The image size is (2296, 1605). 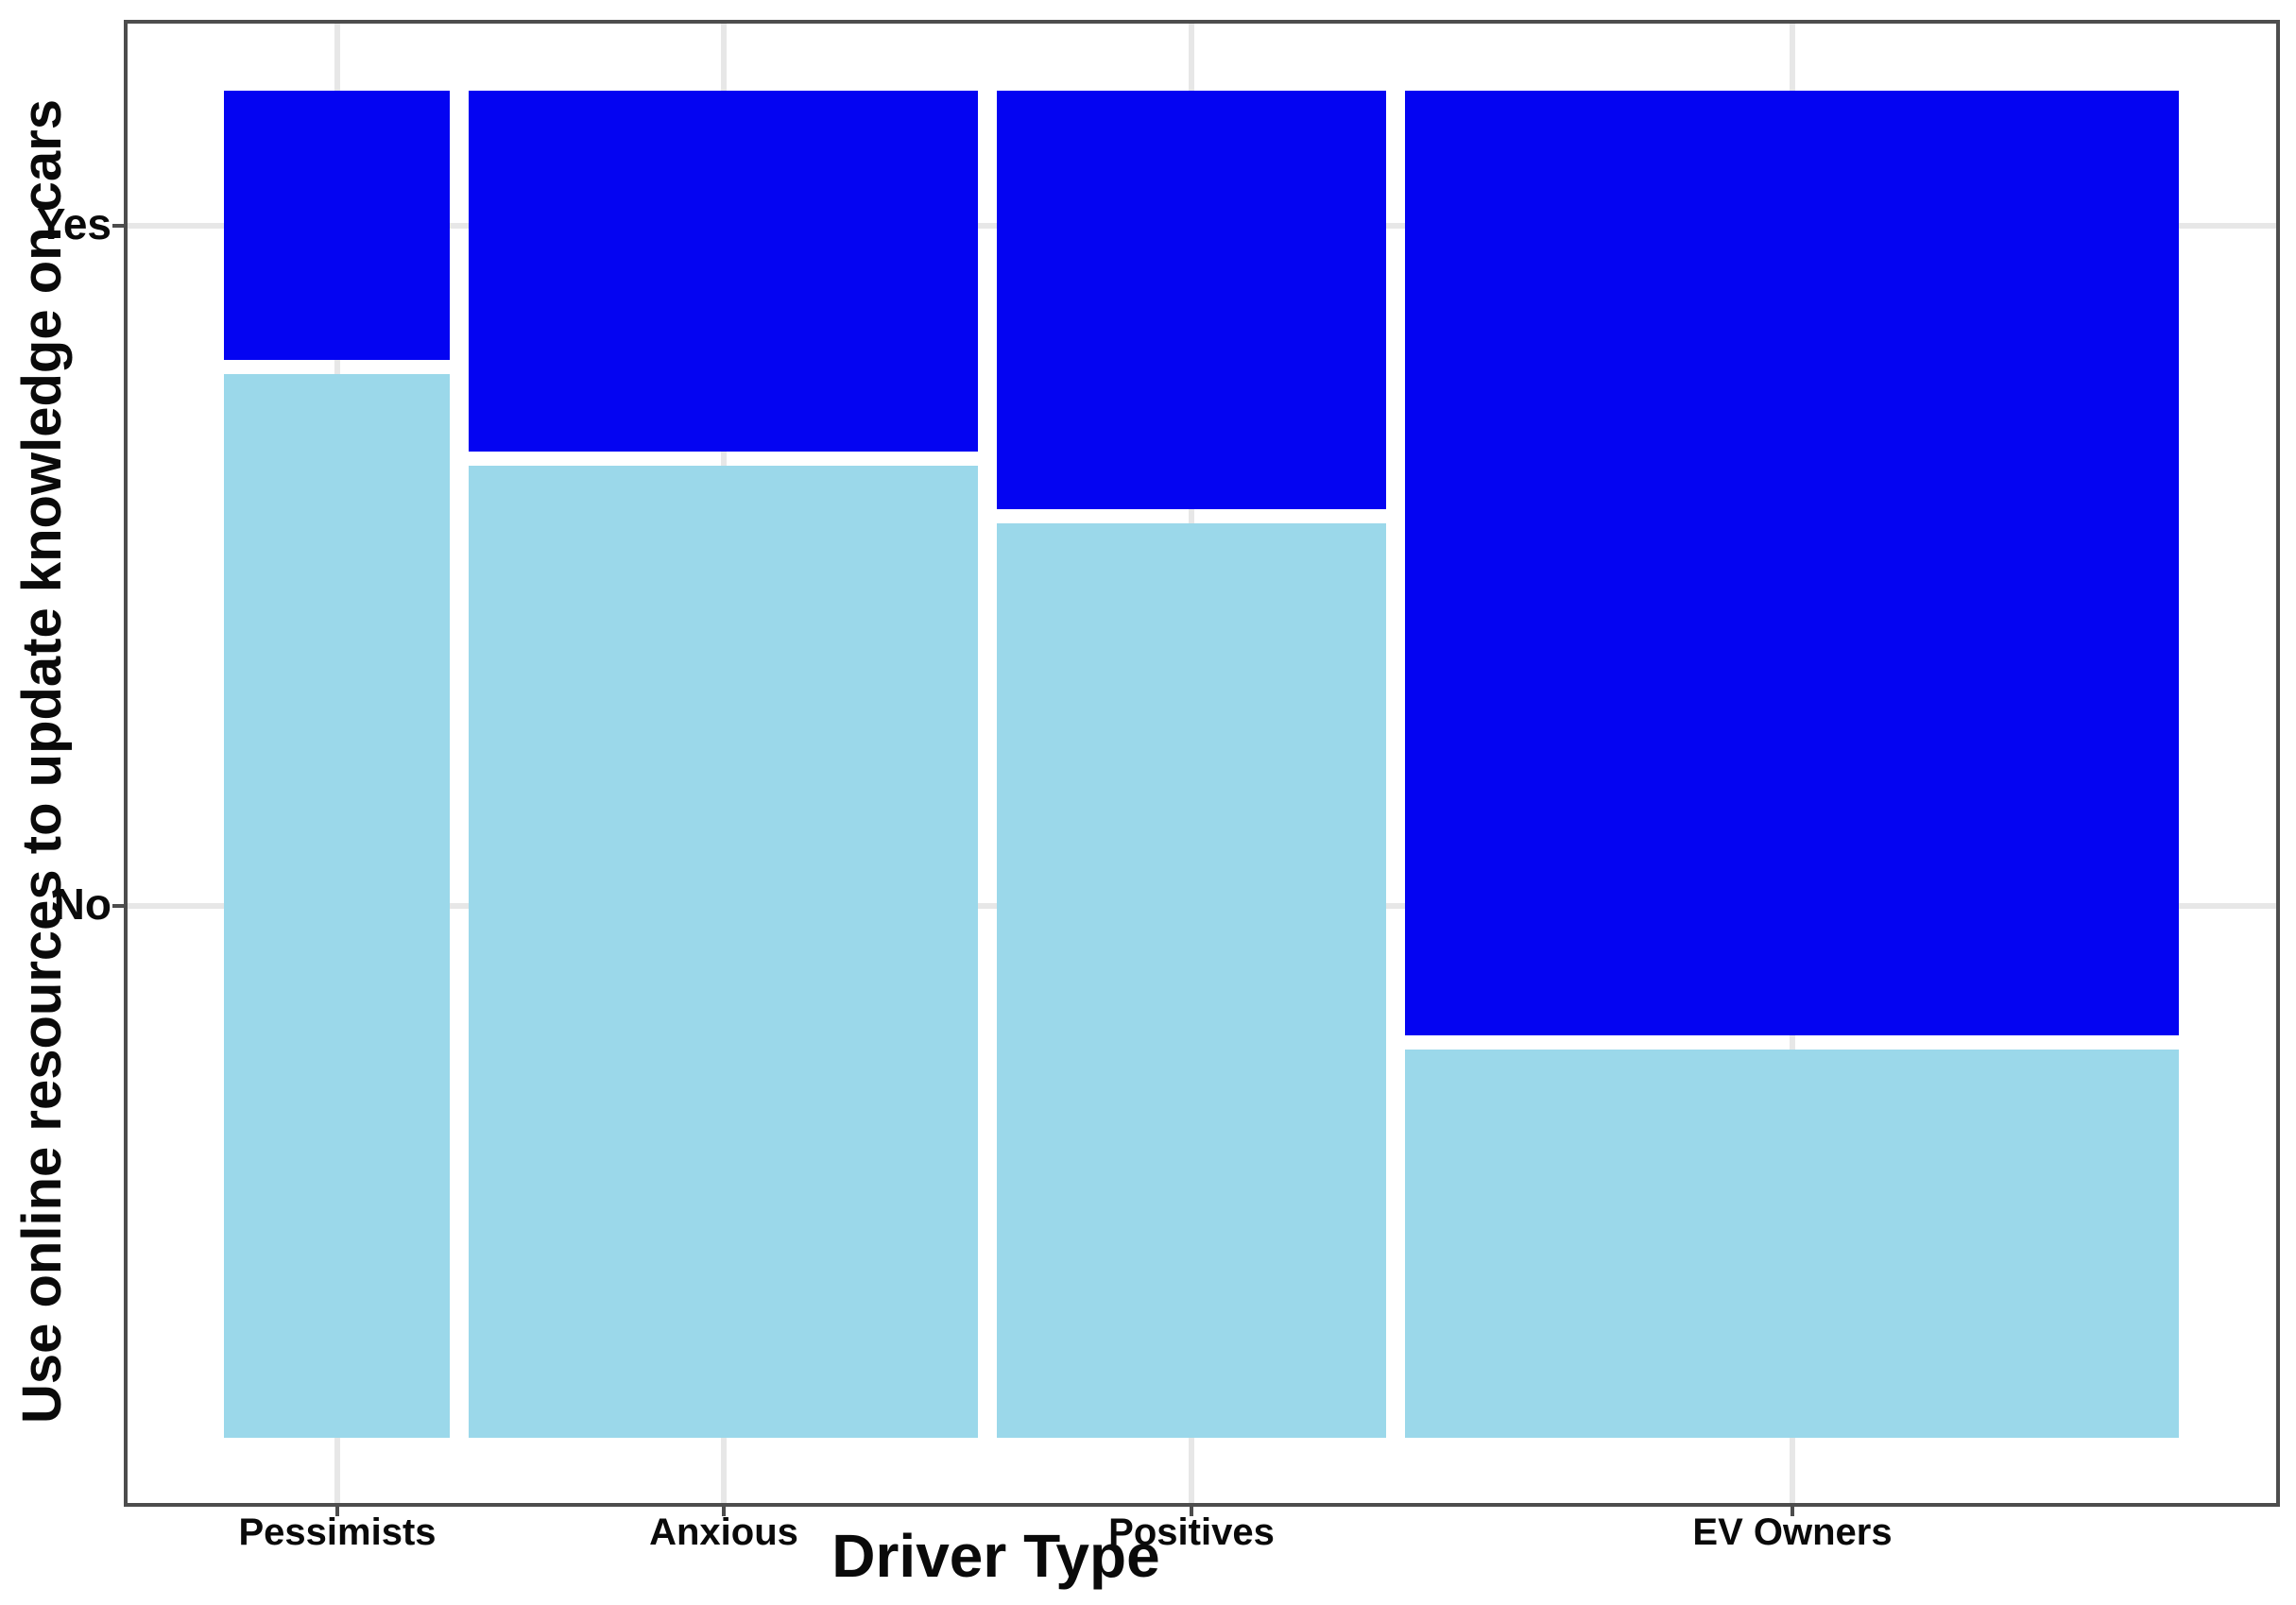 I want to click on mosaic-rect-no-anxious, so click(x=723, y=952).